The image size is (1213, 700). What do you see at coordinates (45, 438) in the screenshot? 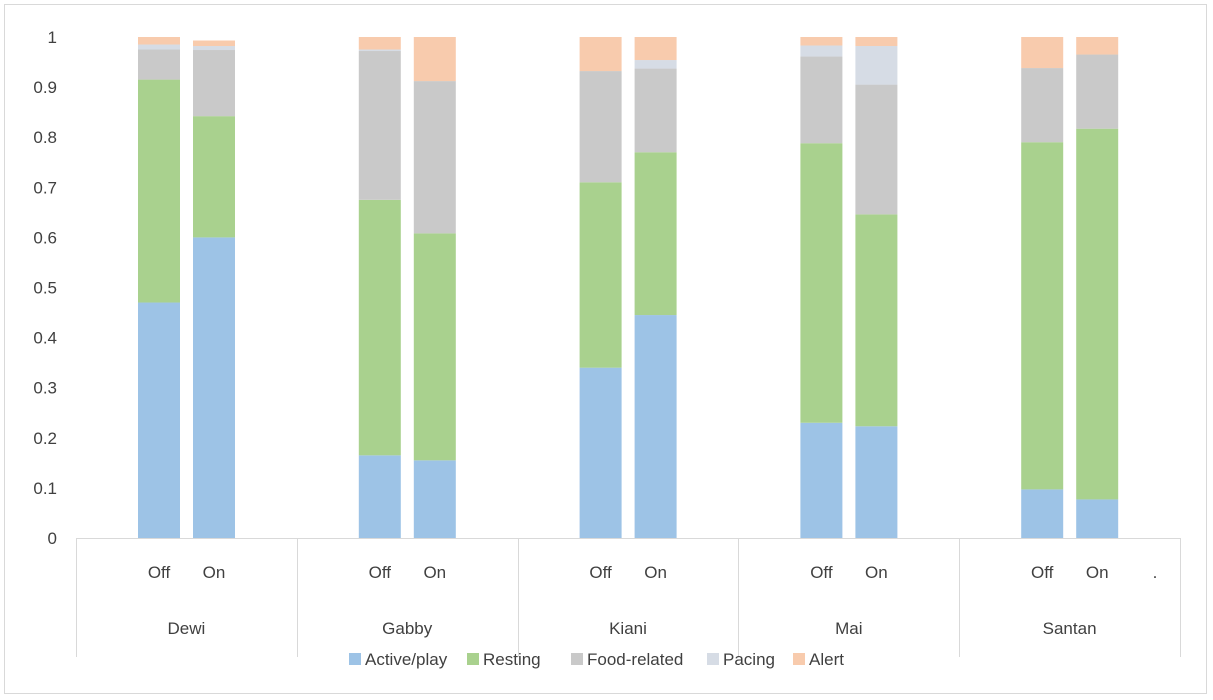
I see `y-tick-label: 0.2` at bounding box center [45, 438].